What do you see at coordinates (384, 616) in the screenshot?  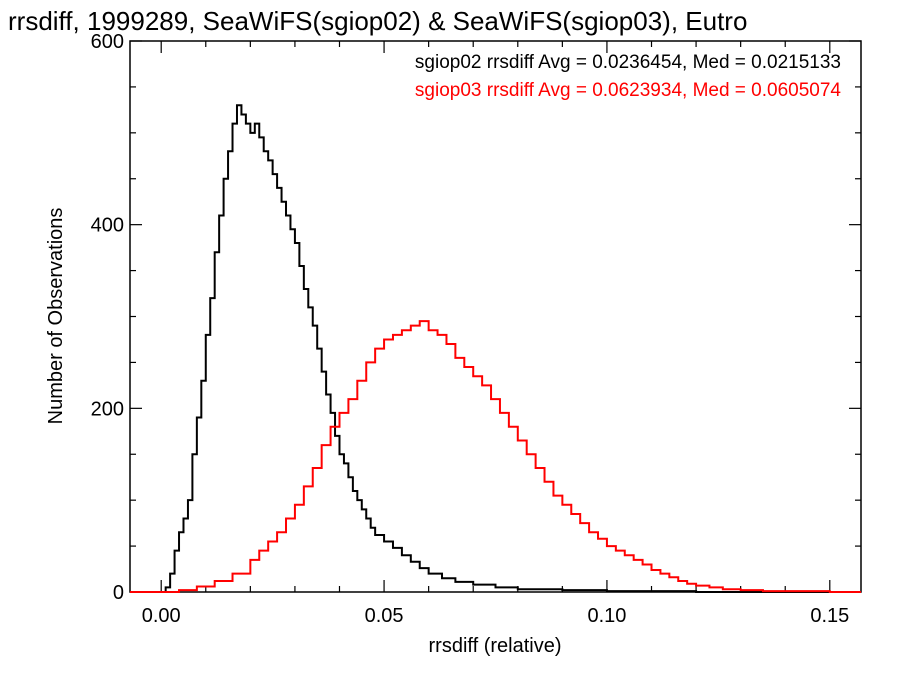 I see `x-tick-label: 0.05` at bounding box center [384, 616].